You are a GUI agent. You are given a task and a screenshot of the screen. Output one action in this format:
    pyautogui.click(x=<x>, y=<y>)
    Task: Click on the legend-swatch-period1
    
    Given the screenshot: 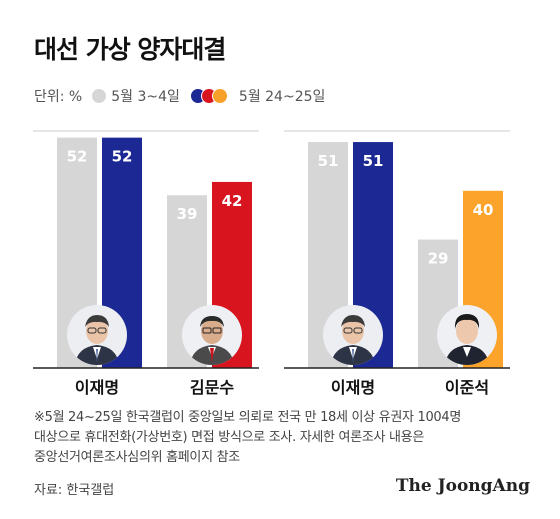 What is the action you would take?
    pyautogui.click(x=99, y=96)
    